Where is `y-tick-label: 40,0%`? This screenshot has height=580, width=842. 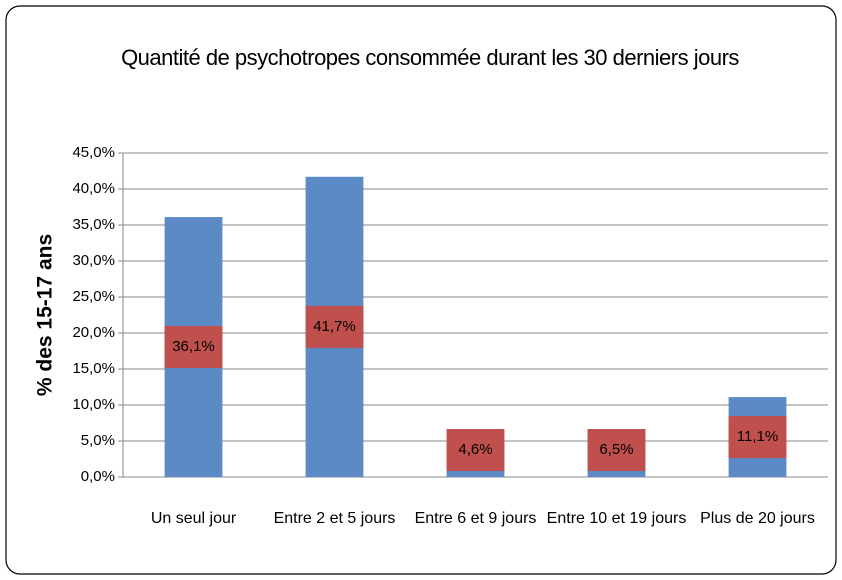 y-tick-label: 40,0% is located at coordinates (93, 188).